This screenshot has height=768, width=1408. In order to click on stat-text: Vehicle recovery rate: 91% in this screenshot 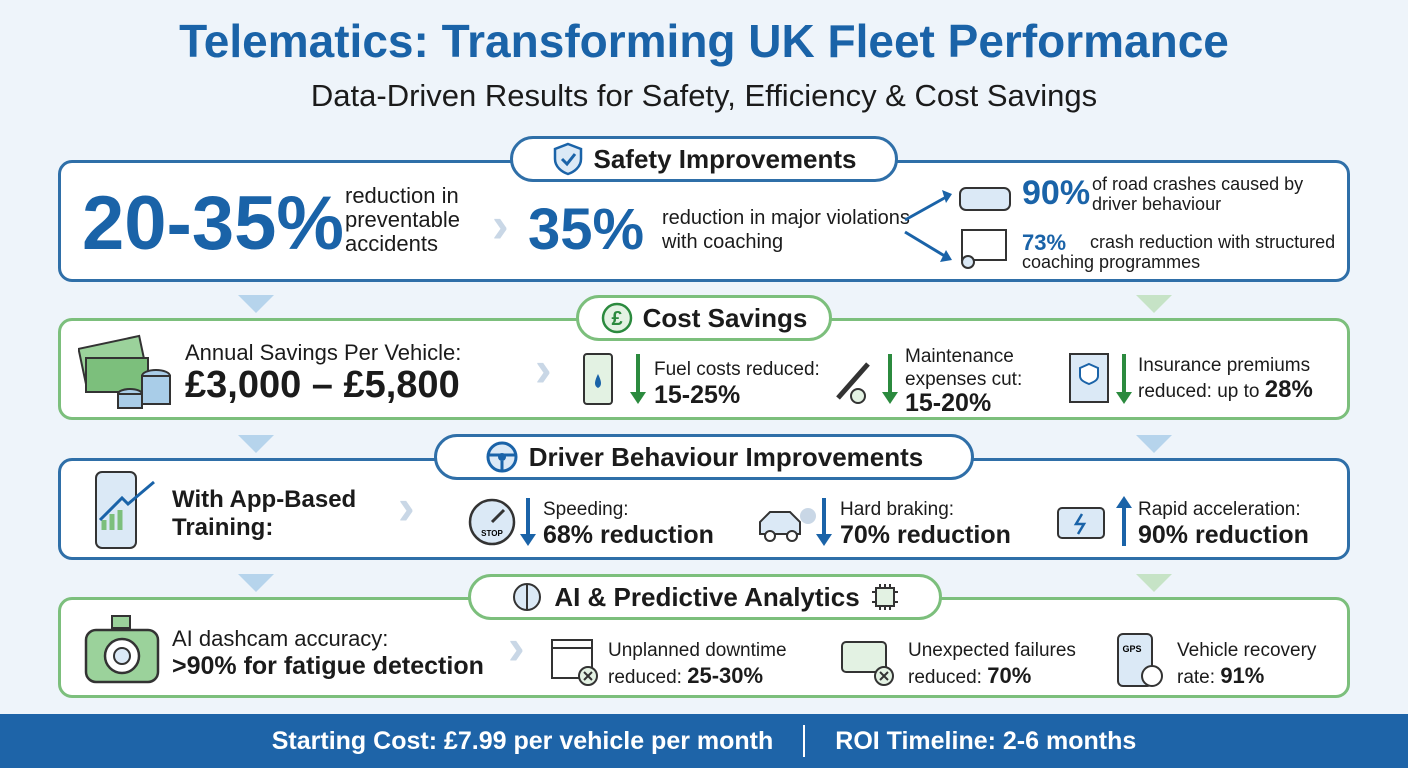, I will do `click(1262, 664)`.